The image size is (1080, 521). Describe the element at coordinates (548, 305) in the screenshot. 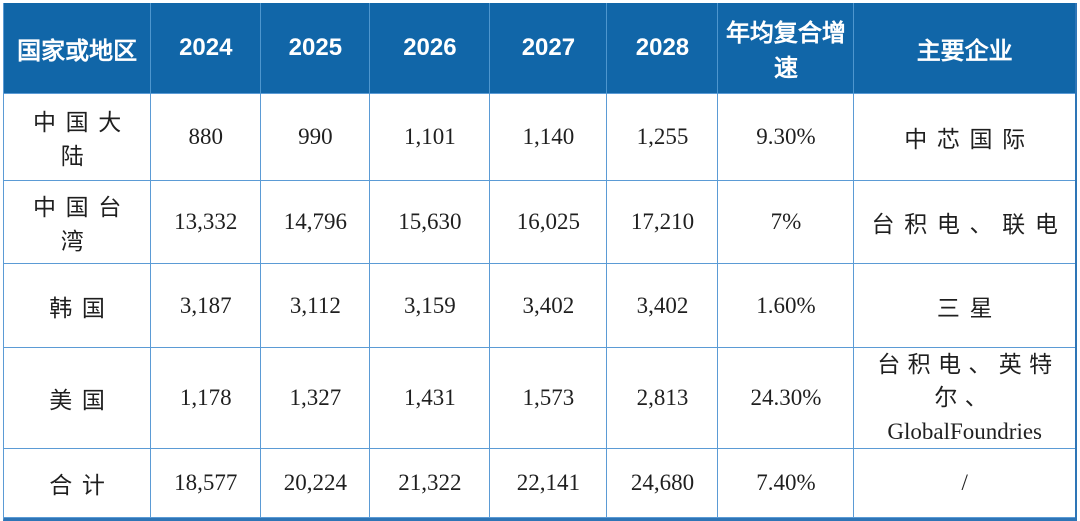

I see `value-cell-2027: 3,402` at that location.